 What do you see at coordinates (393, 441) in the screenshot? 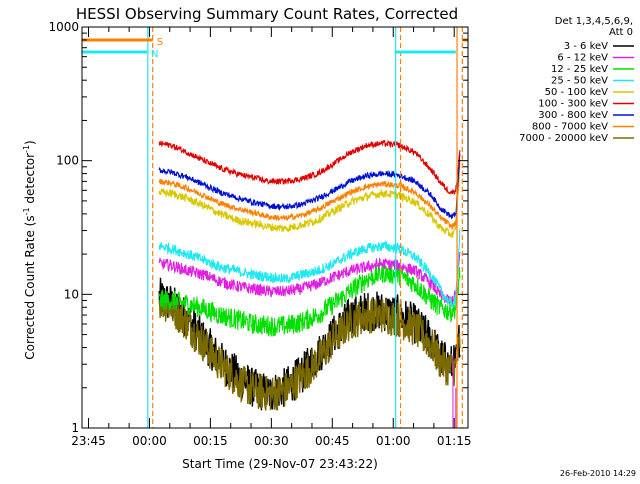
I see `x-tick-label: 01:00` at bounding box center [393, 441].